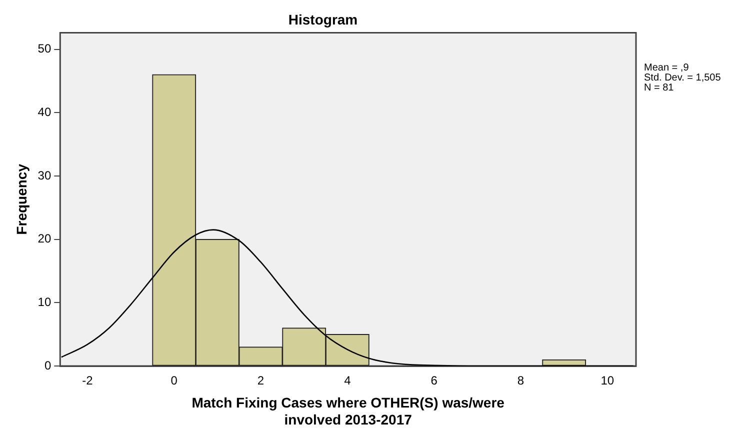  Describe the element at coordinates (607, 381) in the screenshot. I see `x-tick-label: 10` at that location.